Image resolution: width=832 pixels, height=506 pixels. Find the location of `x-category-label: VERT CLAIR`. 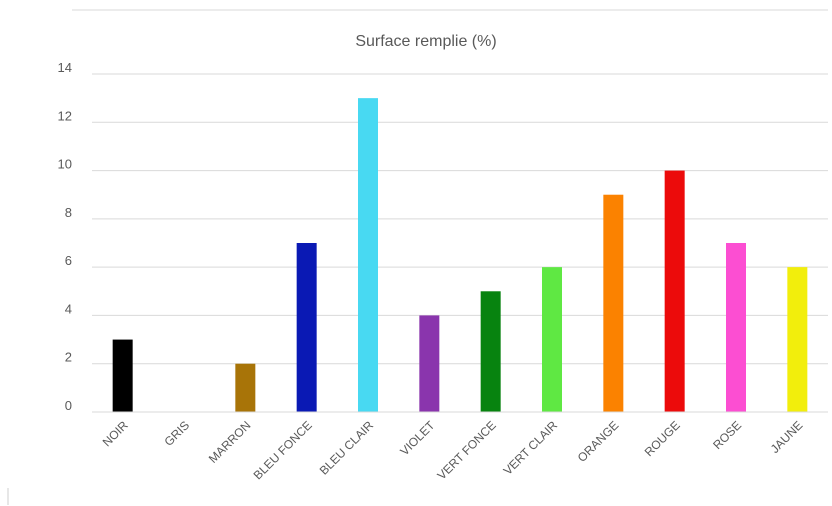

x-category-label: VERT CLAIR is located at coordinates (531, 448).